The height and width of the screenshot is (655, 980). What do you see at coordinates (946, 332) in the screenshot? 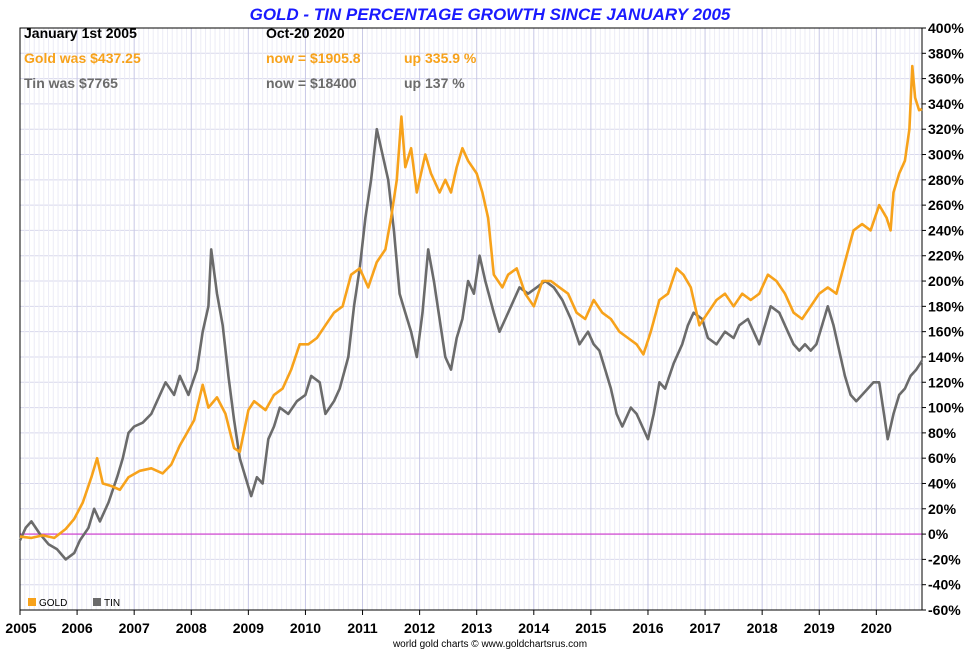
I see `y-tick-label: 160%` at bounding box center [946, 332].